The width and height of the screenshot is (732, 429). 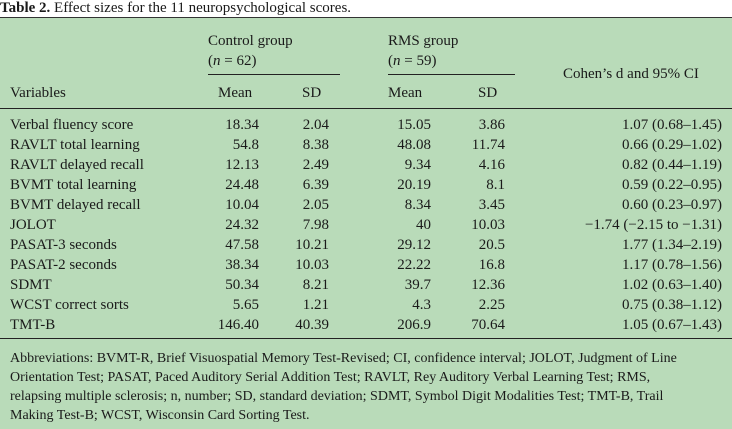 What do you see at coordinates (77, 165) in the screenshot?
I see `cell-variable: RAVLT delayed recall` at bounding box center [77, 165].